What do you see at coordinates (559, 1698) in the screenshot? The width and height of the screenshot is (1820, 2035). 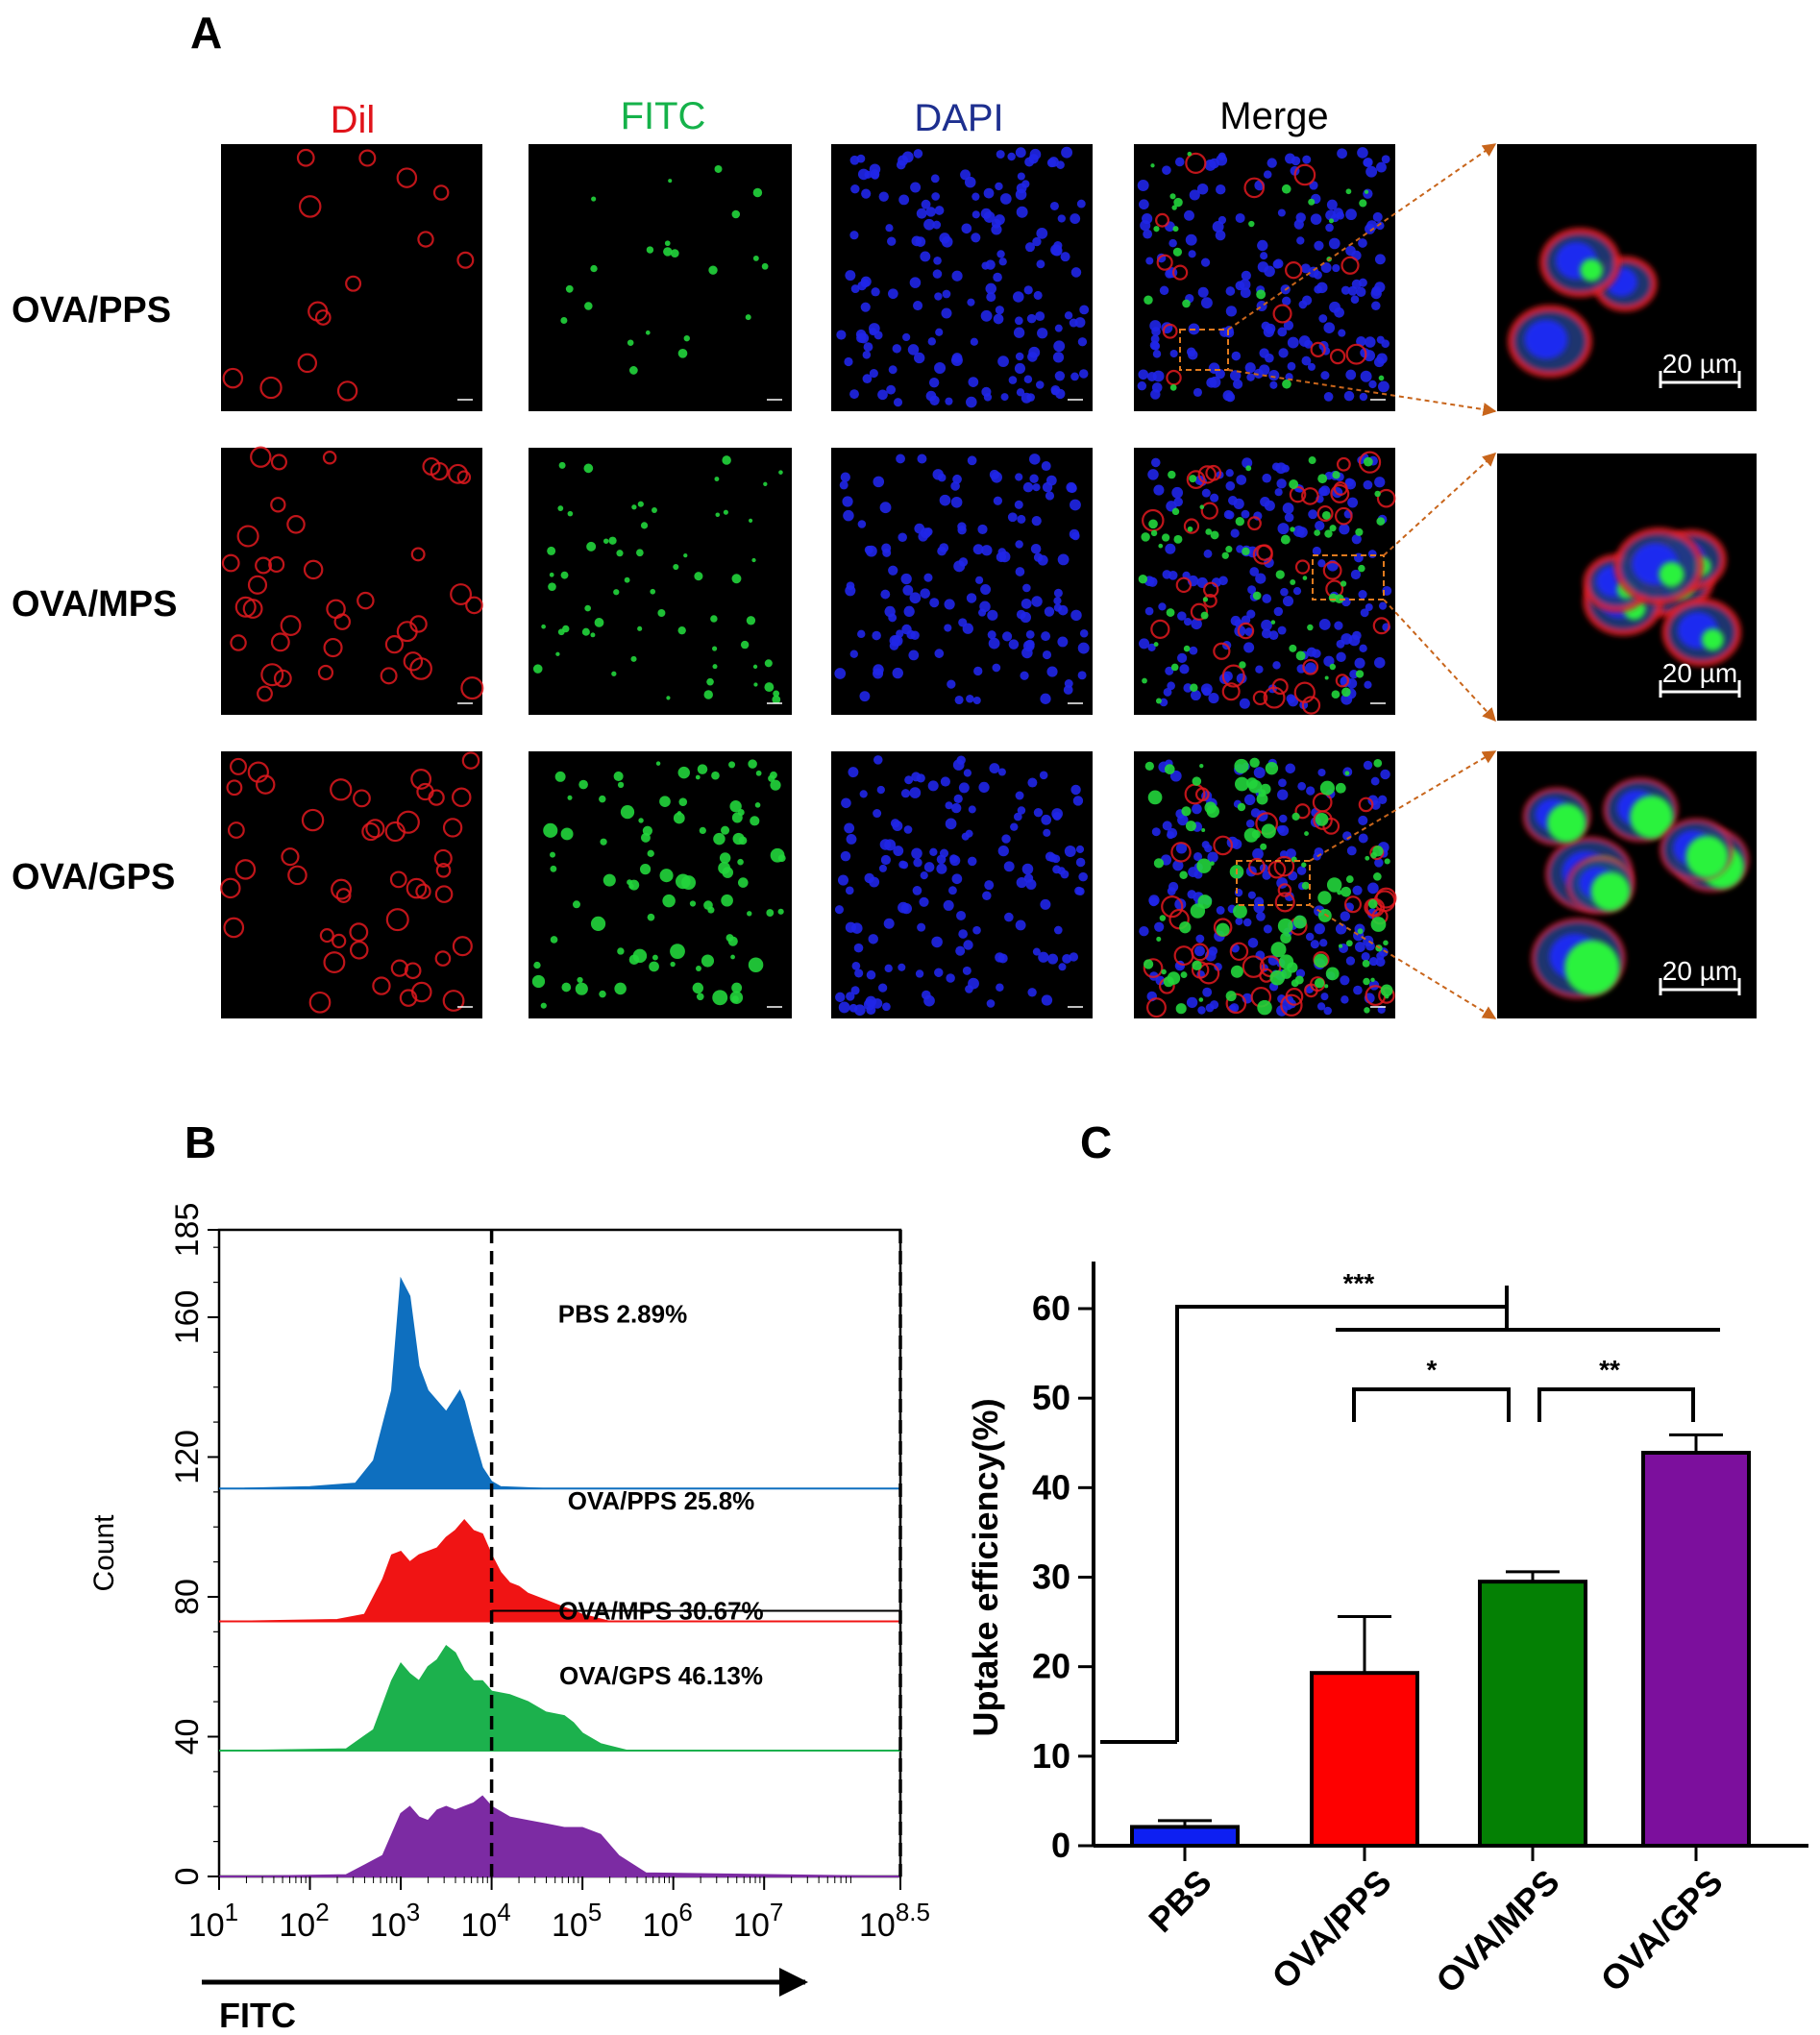 I see `histogram-series-ova-mps` at bounding box center [559, 1698].